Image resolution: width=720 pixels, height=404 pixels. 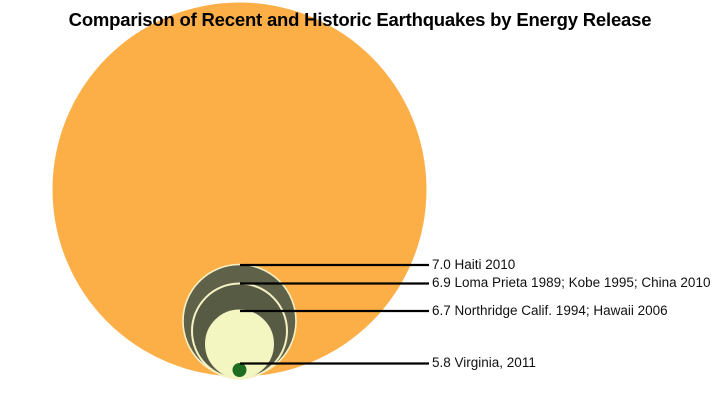 I want to click on circle-northridge, so click(x=239, y=344).